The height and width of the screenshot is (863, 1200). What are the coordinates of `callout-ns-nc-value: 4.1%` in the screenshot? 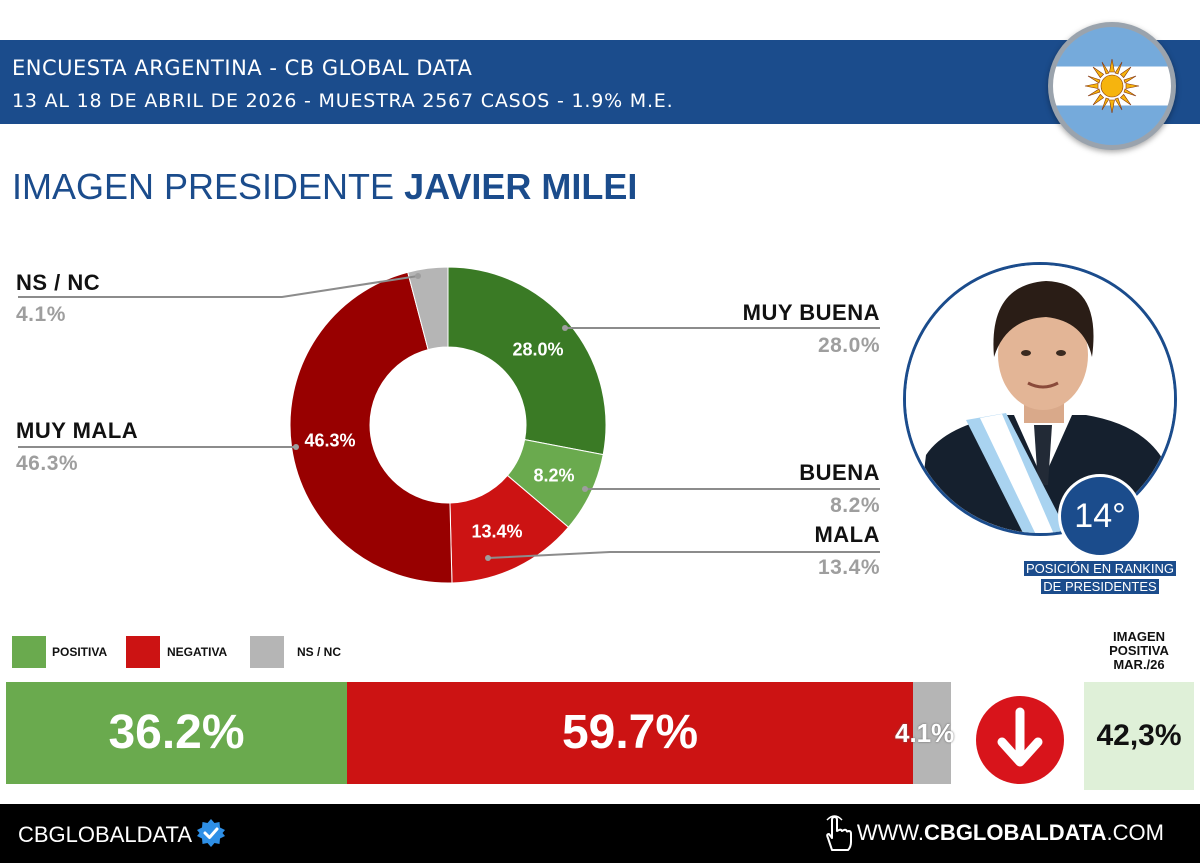 It's located at (41, 314).